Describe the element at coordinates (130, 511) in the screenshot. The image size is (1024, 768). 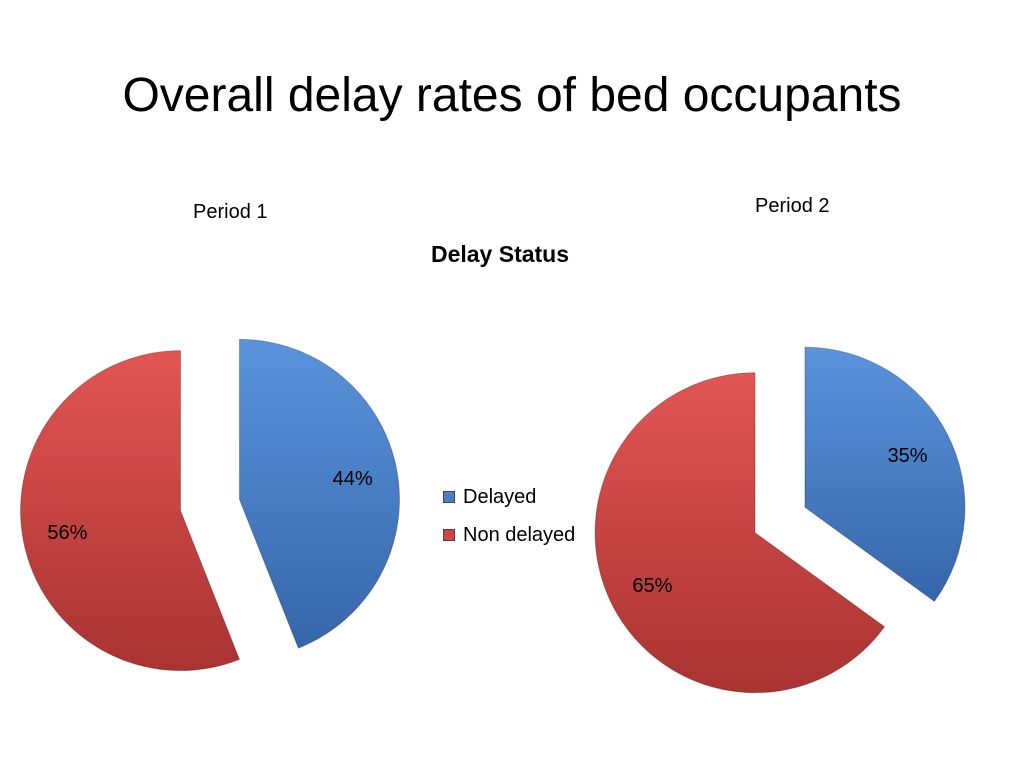
I see `pie-1-slice-non-delayed` at that location.